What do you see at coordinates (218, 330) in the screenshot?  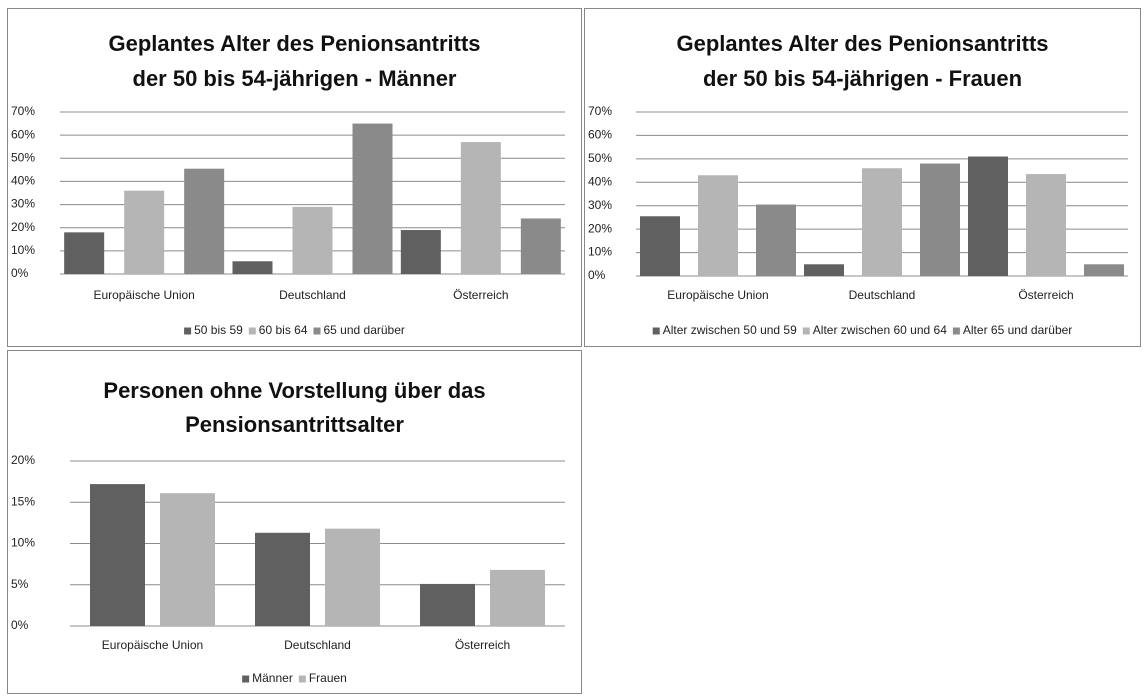 I see `legend-label: 50 bis 59` at bounding box center [218, 330].